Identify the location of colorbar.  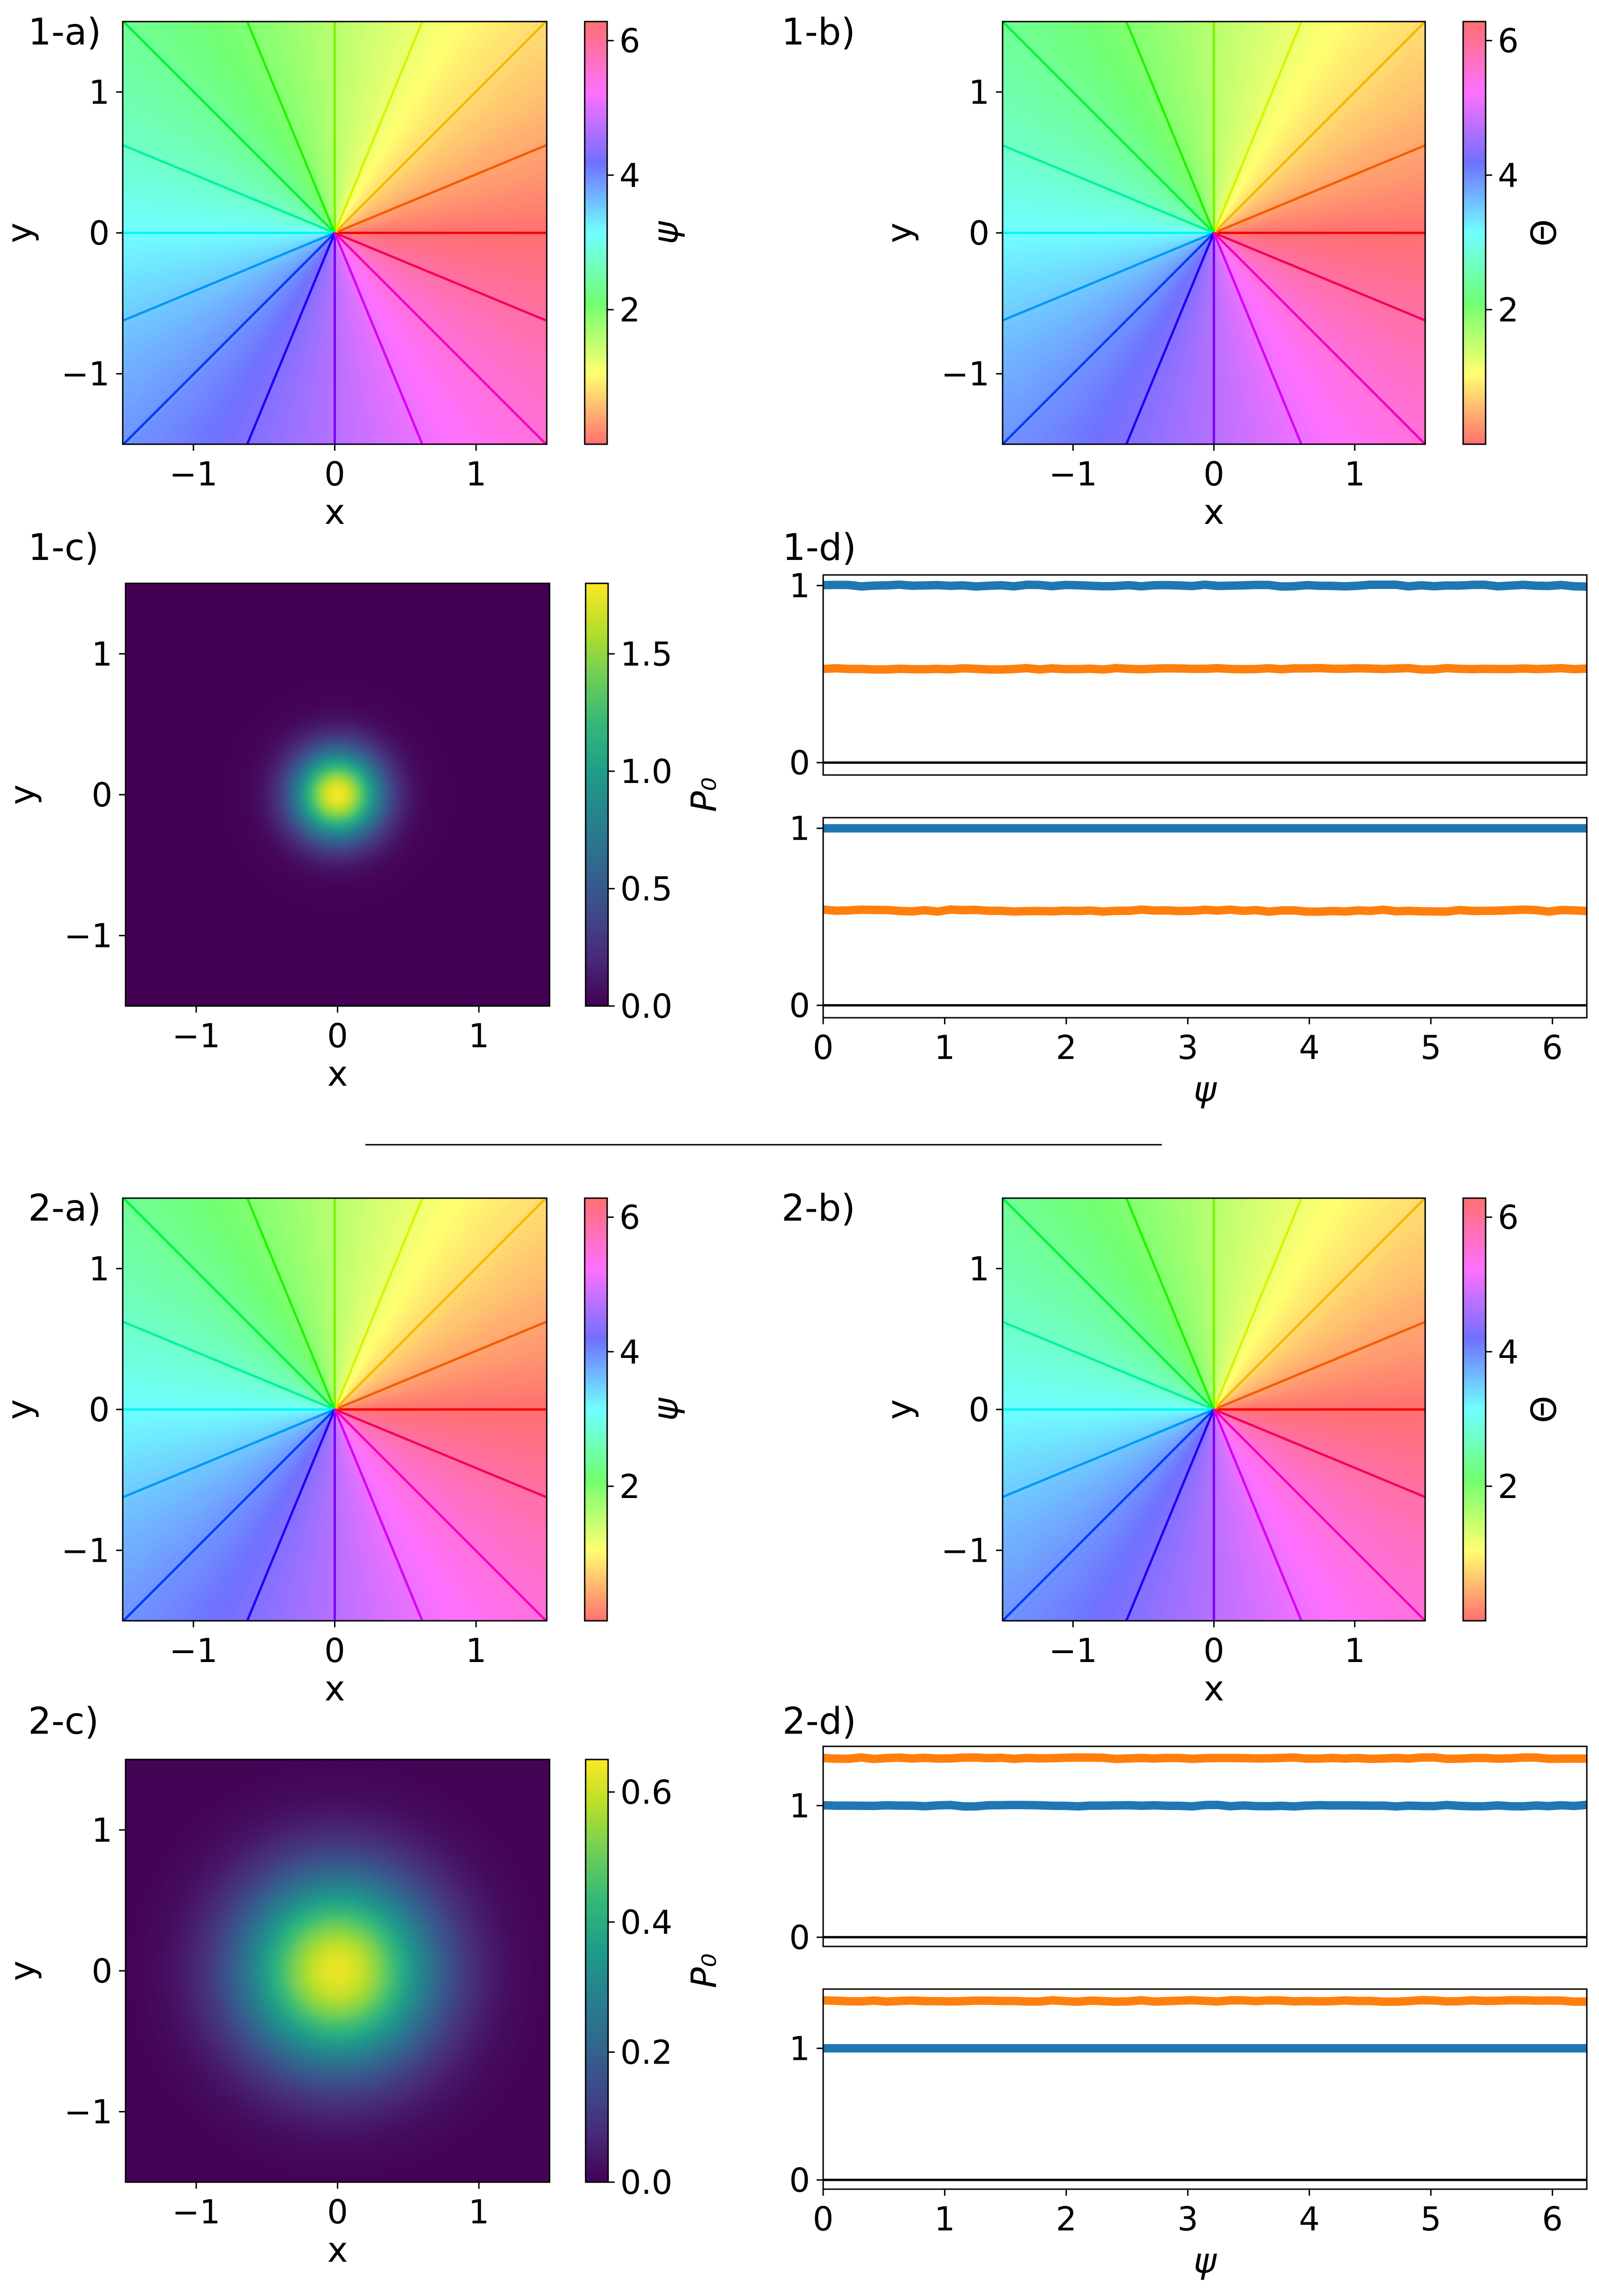
(597, 1971).